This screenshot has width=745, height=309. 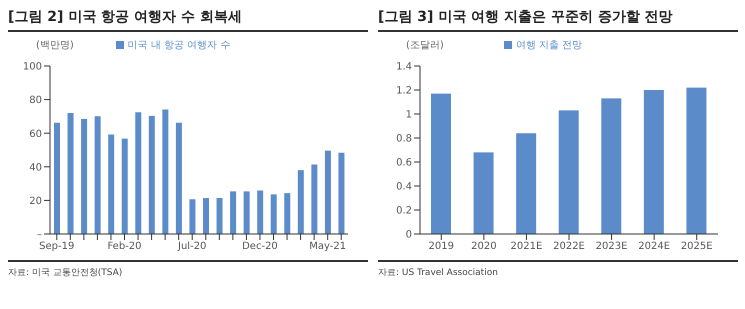 What do you see at coordinates (654, 246) in the screenshot?
I see `x-tick-label: 2024E` at bounding box center [654, 246].